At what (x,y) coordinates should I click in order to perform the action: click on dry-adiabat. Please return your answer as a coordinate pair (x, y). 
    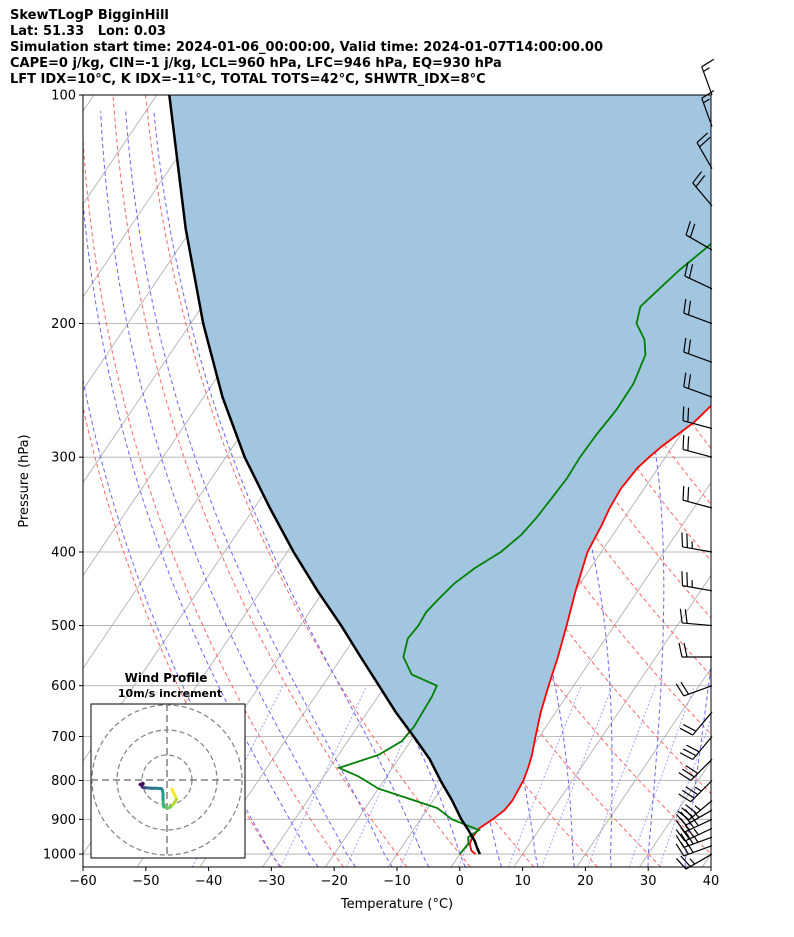
    Looking at the image, I should click on (590, 300).